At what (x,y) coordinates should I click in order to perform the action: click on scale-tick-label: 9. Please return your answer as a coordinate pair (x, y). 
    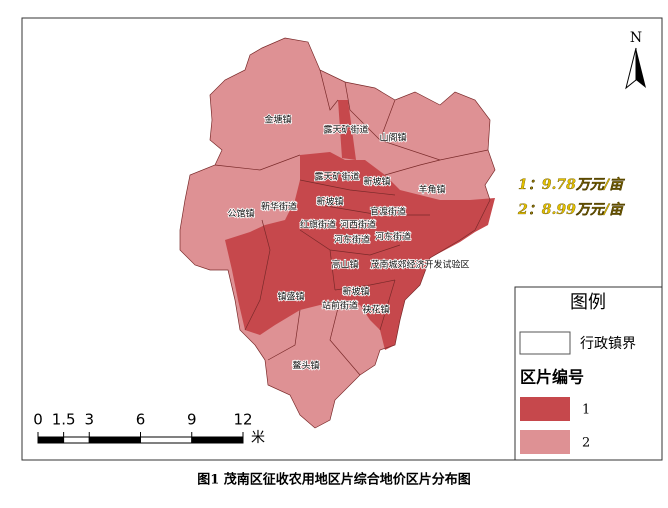
    Looking at the image, I should click on (192, 420).